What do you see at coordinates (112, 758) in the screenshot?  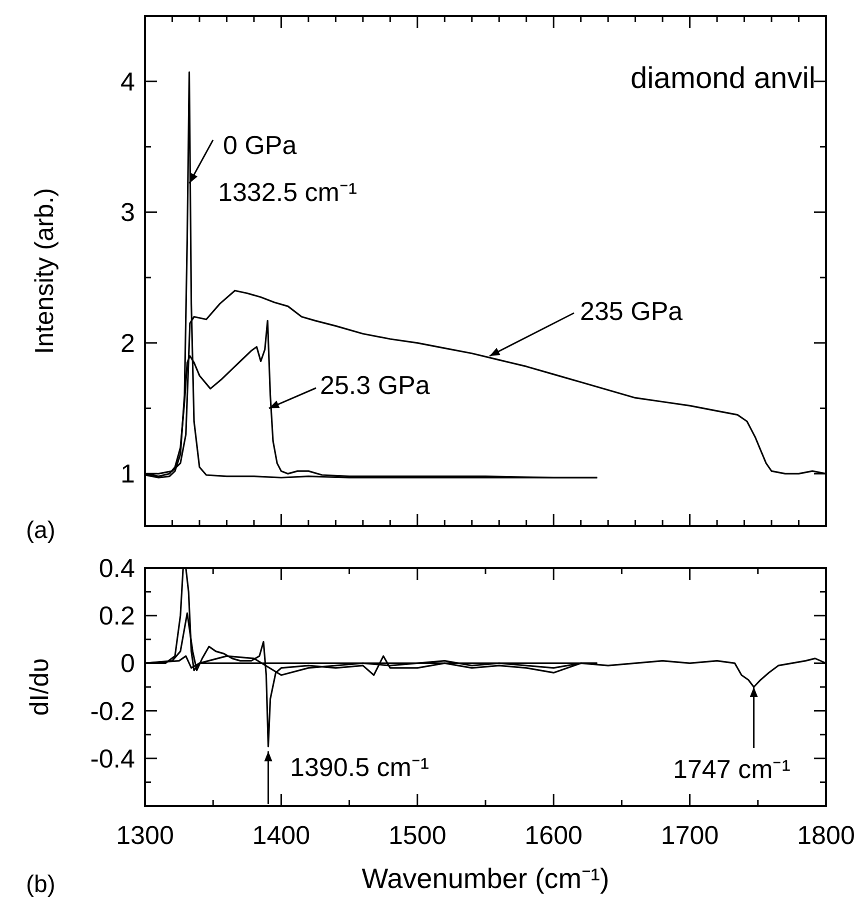 I see `y-tick-label: -0.4` at bounding box center [112, 758].